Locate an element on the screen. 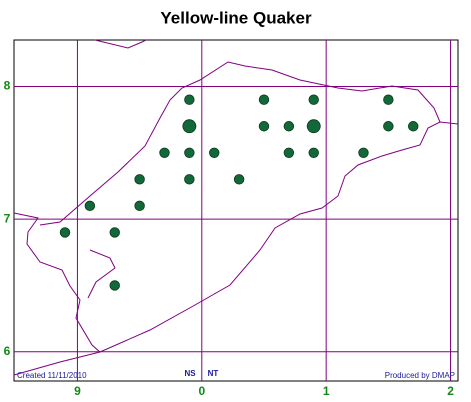  created-note: Created 11/11/2010 is located at coordinates (52, 375).